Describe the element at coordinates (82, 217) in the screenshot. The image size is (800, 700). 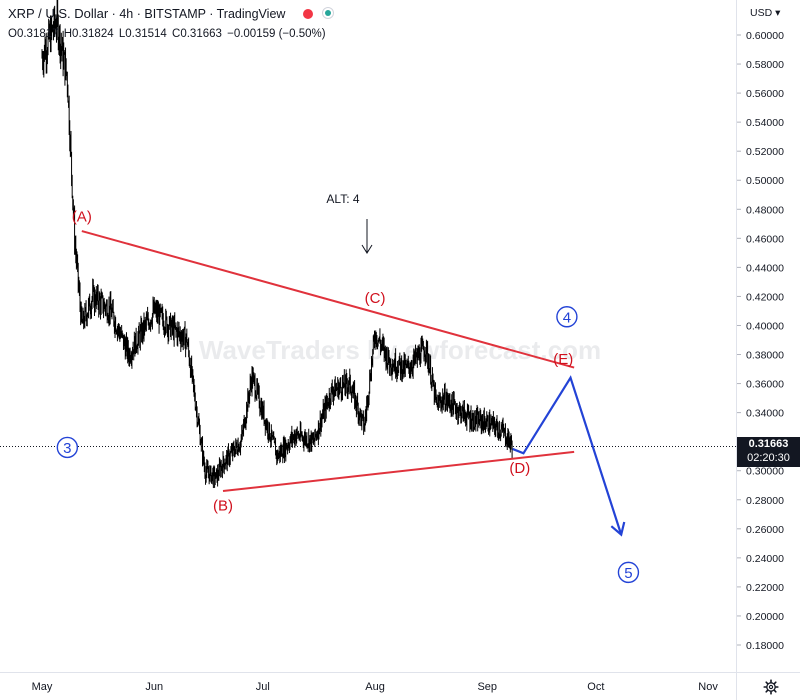
I see `wave-label-A: (A)` at that location.